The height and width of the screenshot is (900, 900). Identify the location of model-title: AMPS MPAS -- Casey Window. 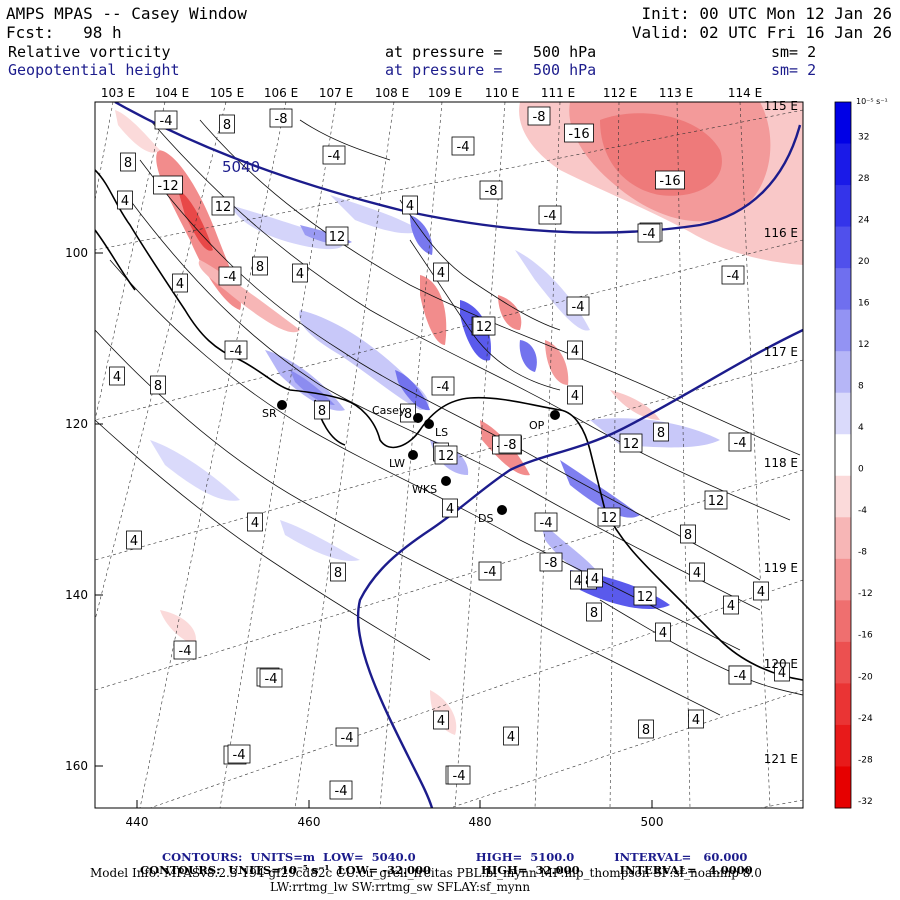
(126, 13).